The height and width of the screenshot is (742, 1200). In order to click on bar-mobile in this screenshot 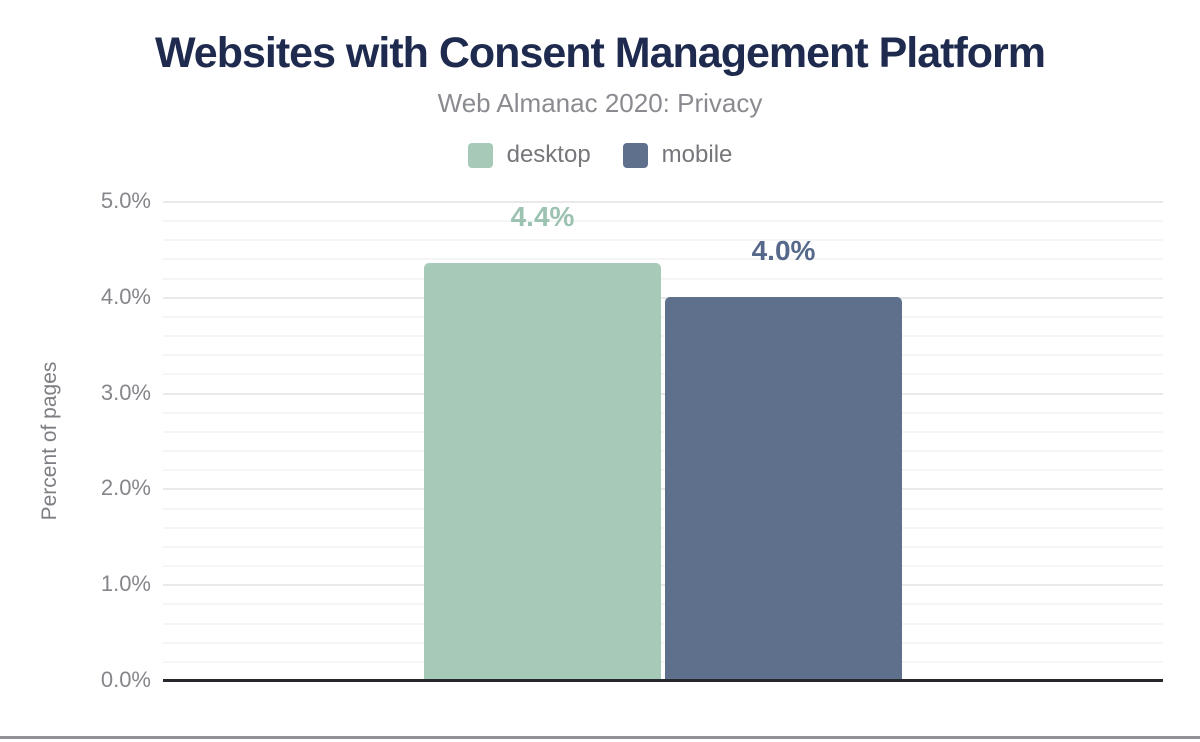, I will do `click(783, 488)`.